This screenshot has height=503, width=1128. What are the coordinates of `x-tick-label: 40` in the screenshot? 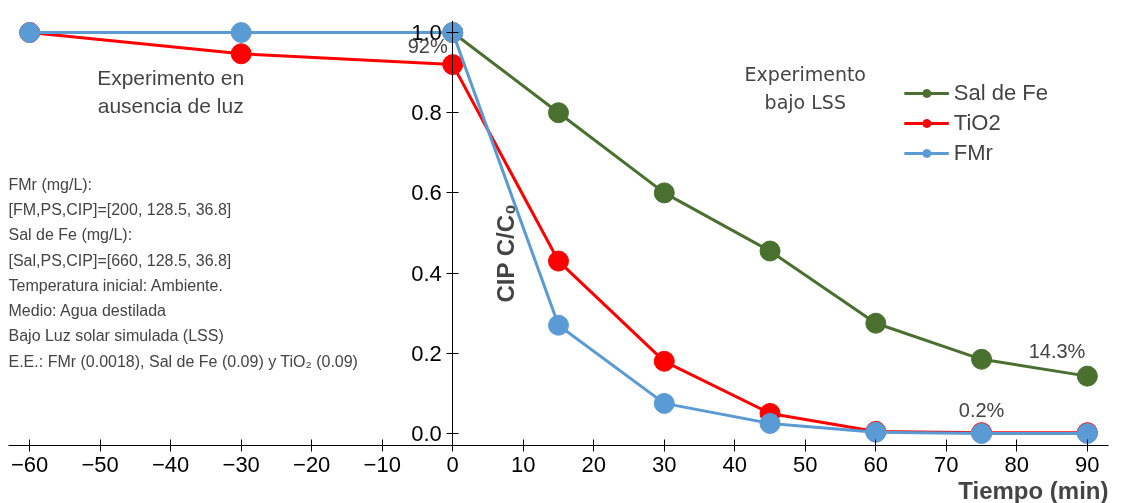 It's located at (735, 464).